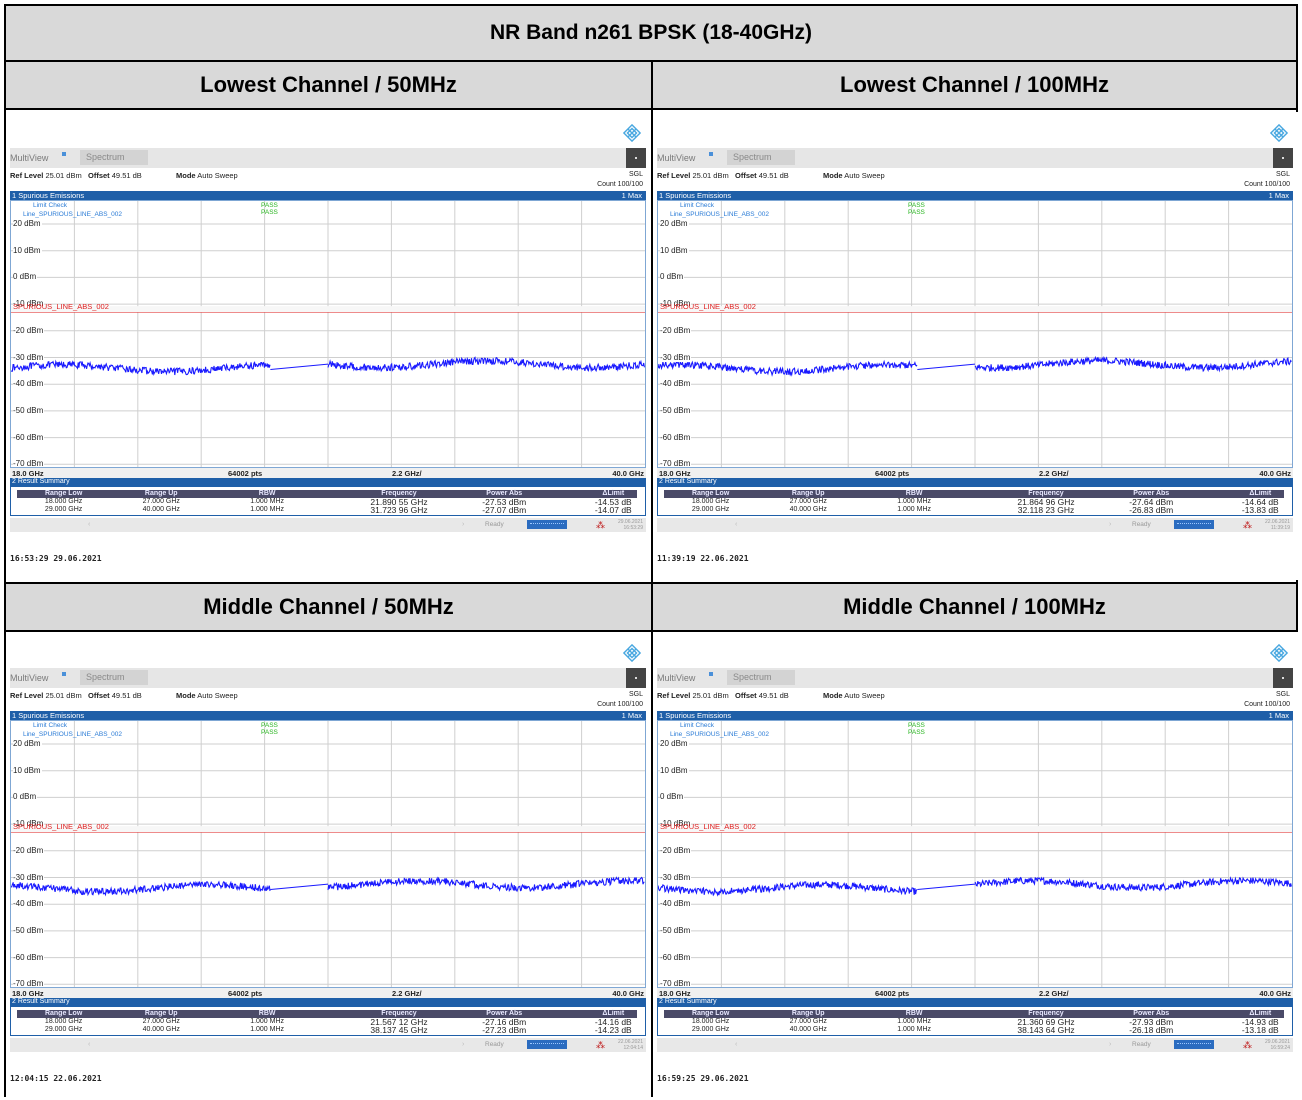 The height and width of the screenshot is (1100, 1302). I want to click on result-column-header: Range Low, so click(710, 1013).